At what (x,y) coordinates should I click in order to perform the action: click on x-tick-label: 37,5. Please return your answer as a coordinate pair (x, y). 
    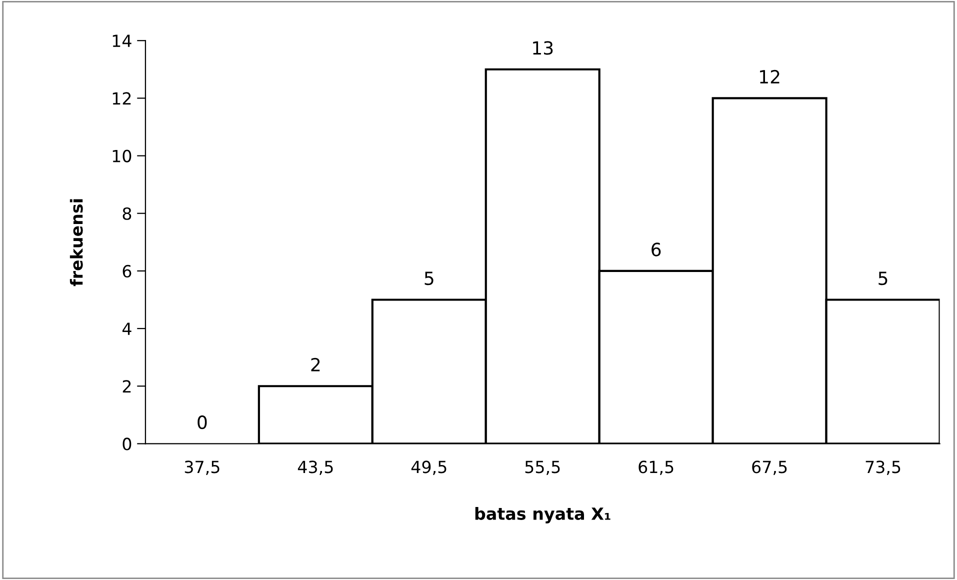
    Looking at the image, I should click on (202, 467).